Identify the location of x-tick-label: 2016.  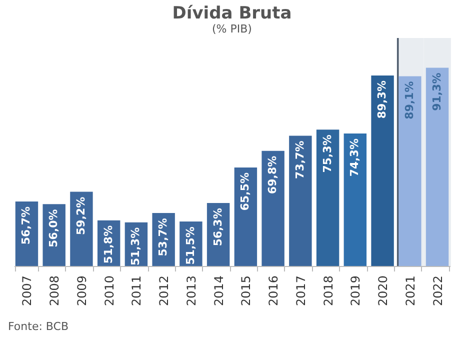
(273, 291).